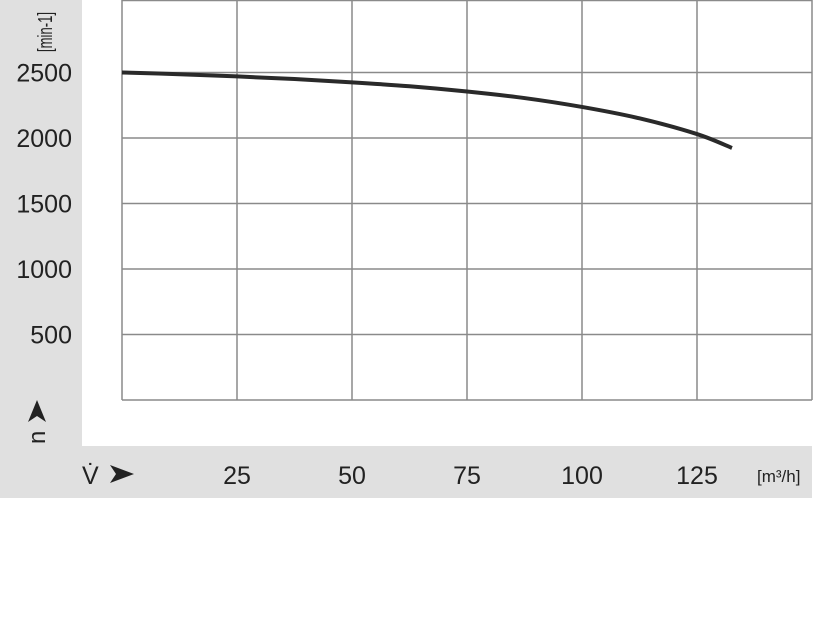  What do you see at coordinates (778, 476) in the screenshot?
I see `x-unit-label: [m³/h]` at bounding box center [778, 476].